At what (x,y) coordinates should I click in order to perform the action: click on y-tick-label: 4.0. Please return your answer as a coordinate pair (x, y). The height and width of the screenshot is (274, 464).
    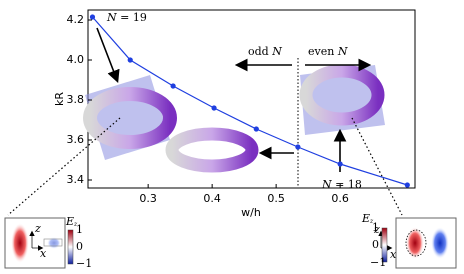
    Looking at the image, I should click on (76, 59).